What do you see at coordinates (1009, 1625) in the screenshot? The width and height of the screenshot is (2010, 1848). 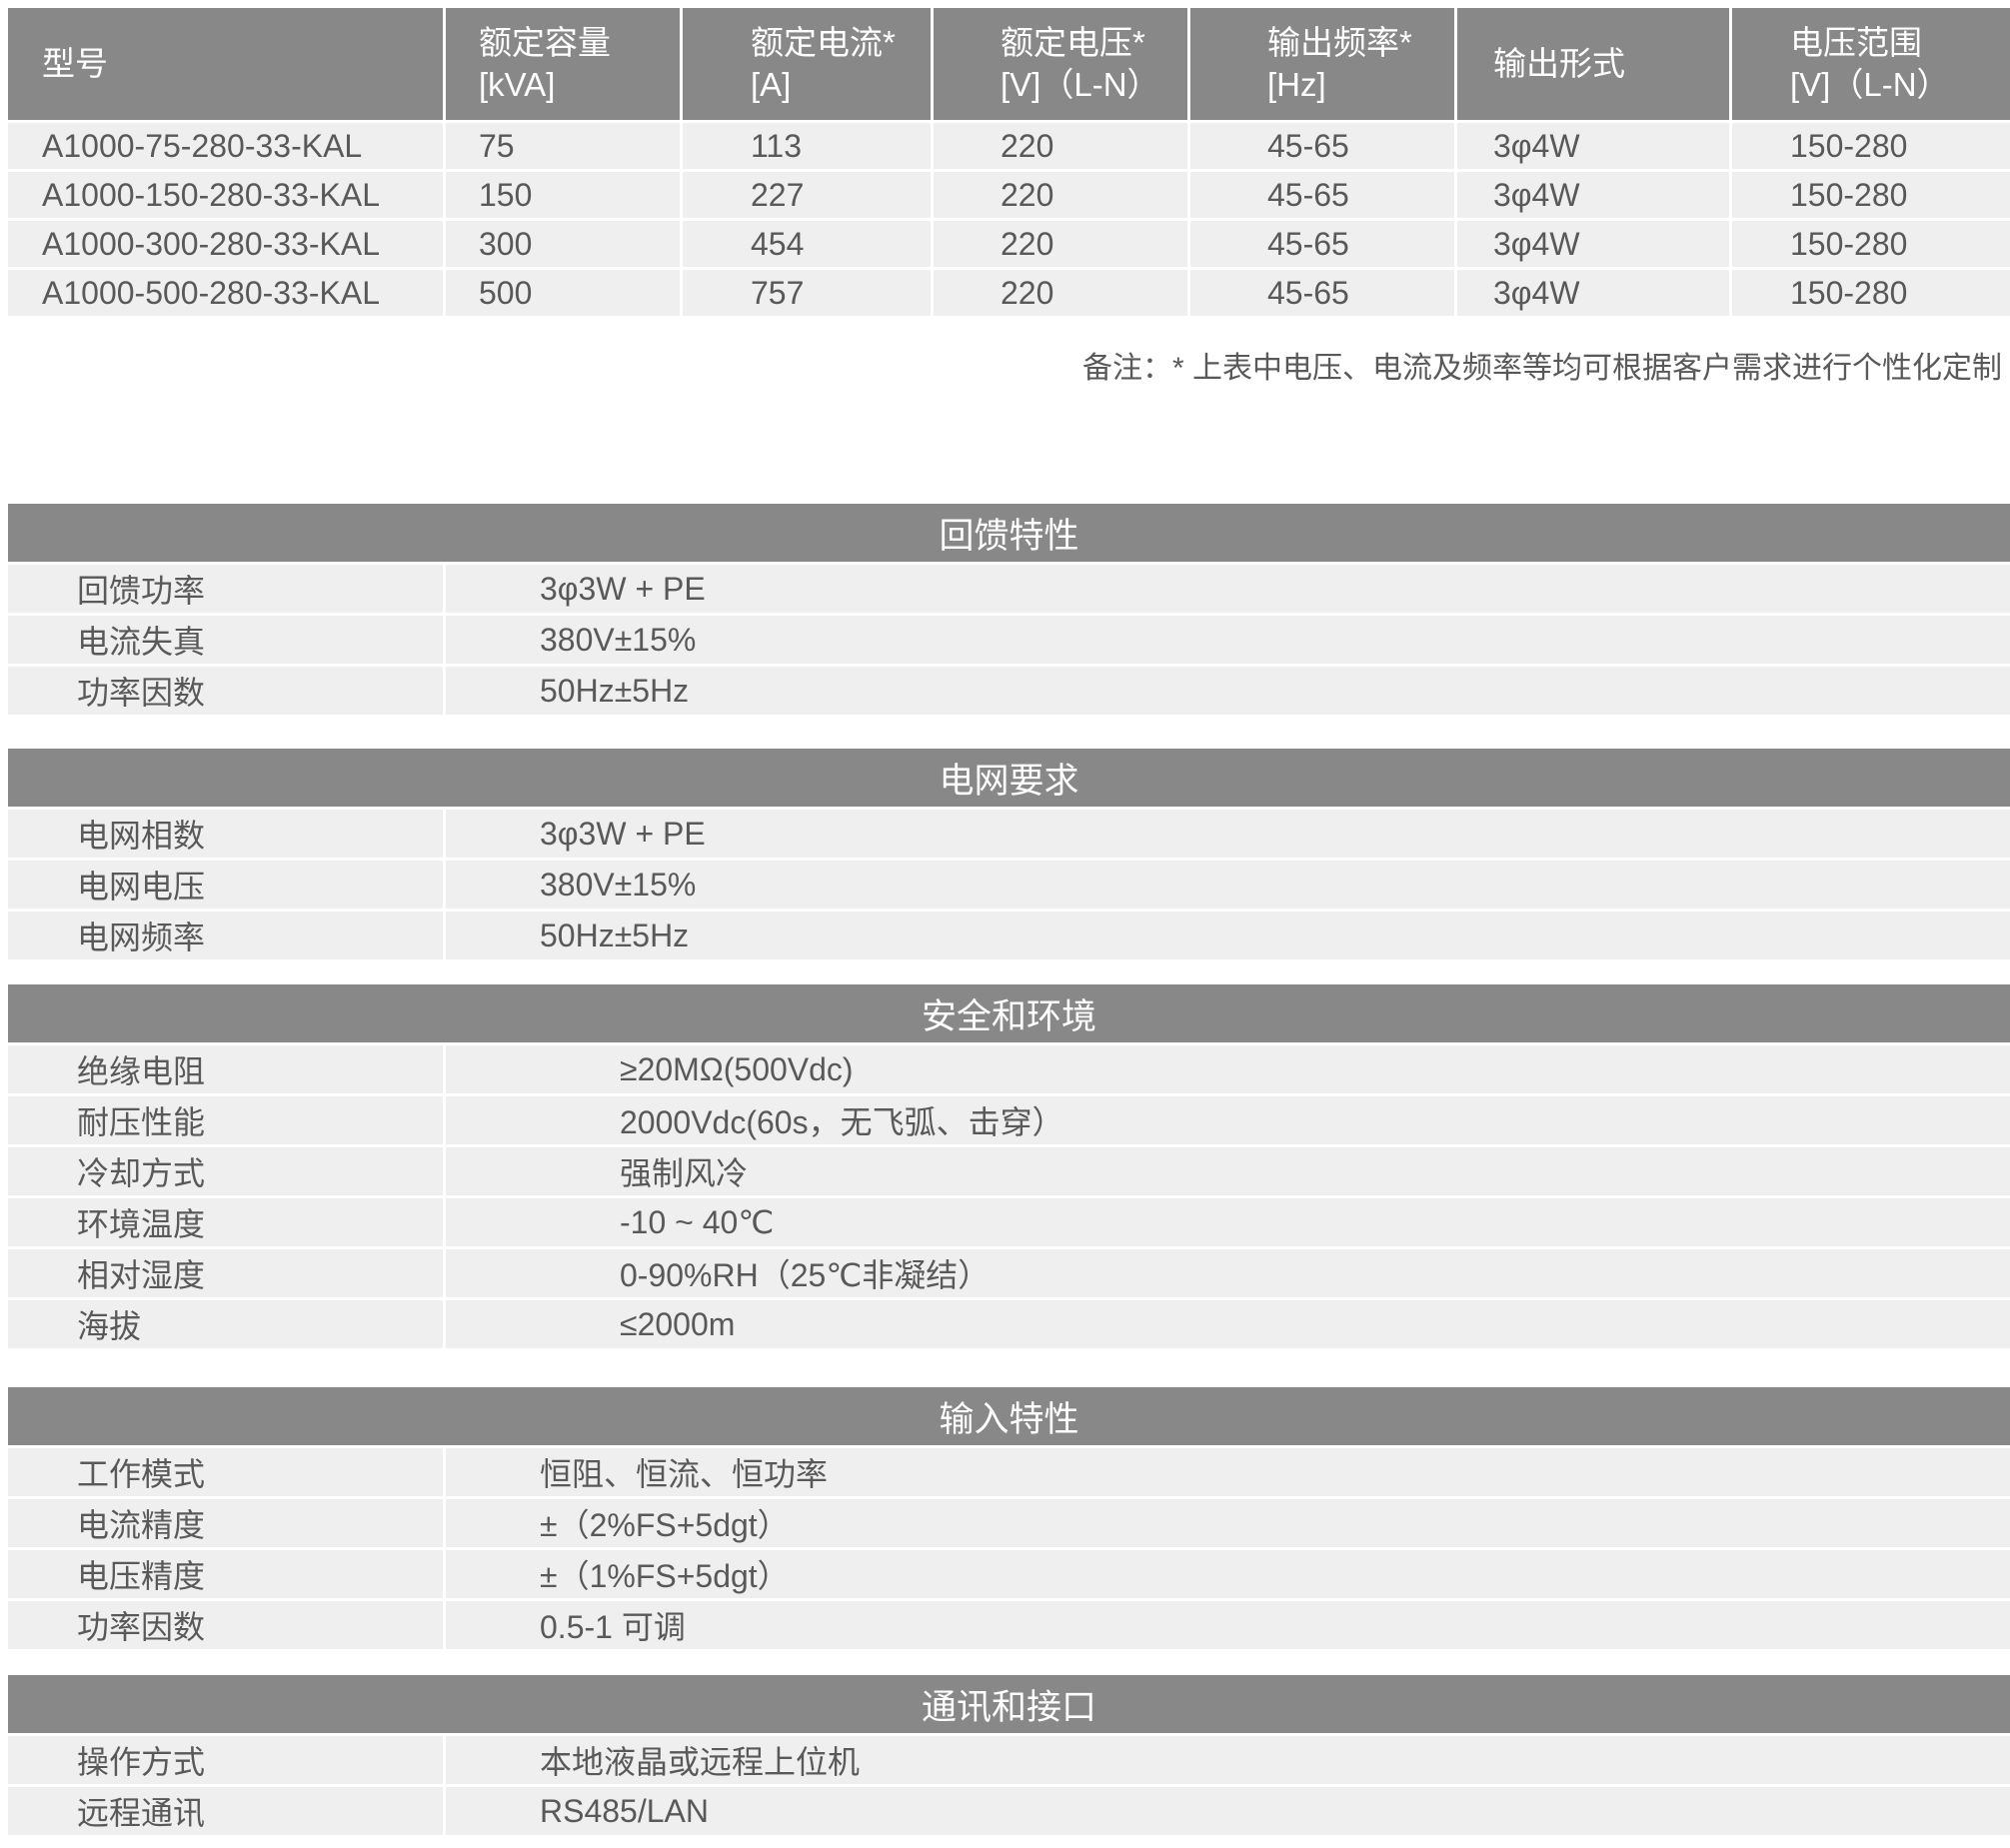 I see `spec-row: 功率因数 0.5-1 可调` at bounding box center [1009, 1625].